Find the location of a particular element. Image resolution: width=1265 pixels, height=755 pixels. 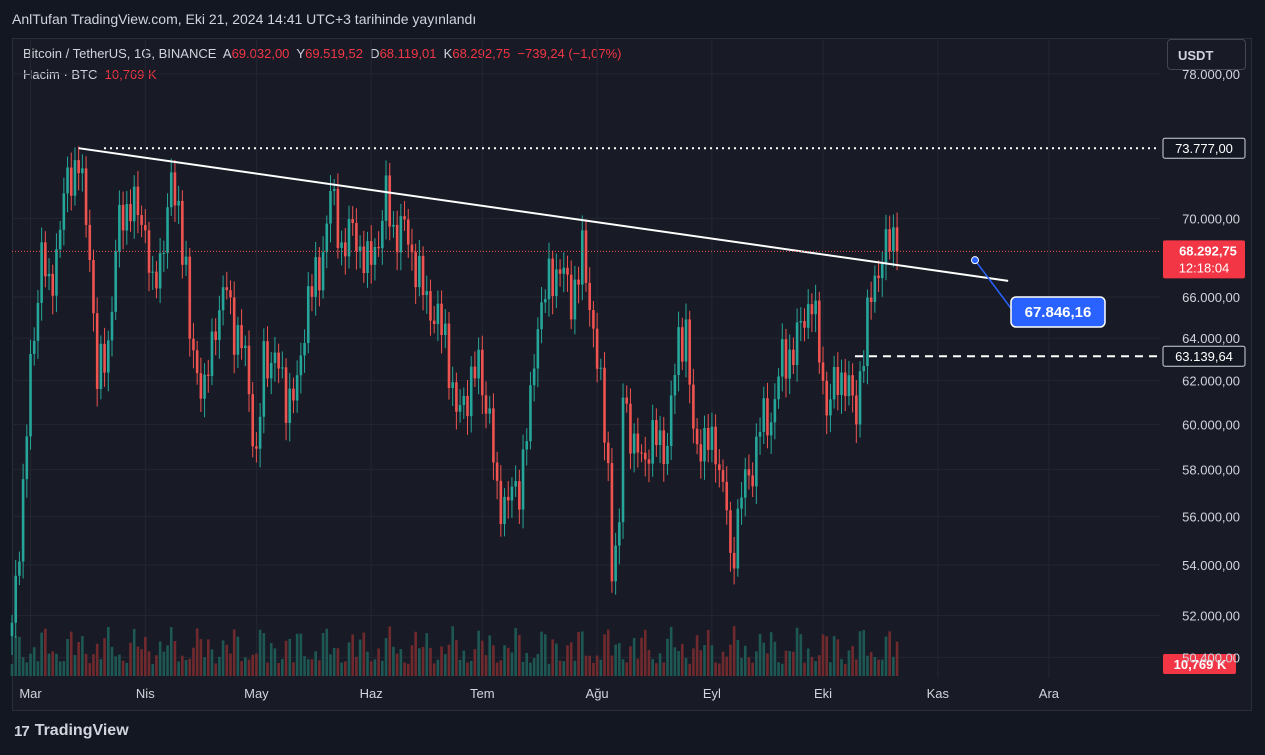

volume-legend: Hacim · BTC 10,769 K is located at coordinates (90, 74).